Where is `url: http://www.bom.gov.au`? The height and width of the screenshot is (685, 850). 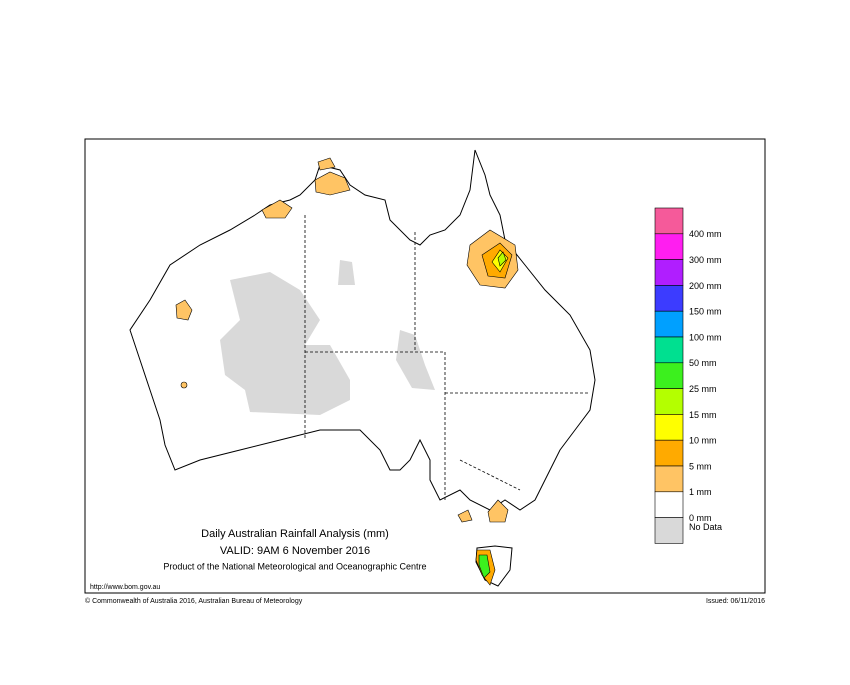 url: http://www.bom.gov.au is located at coordinates (125, 587).